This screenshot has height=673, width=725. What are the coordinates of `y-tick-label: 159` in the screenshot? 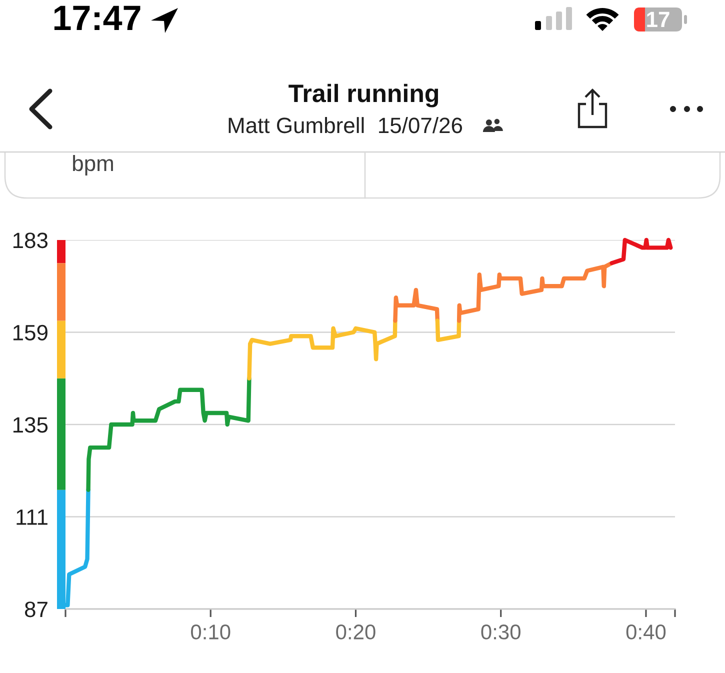 It's located at (30, 332).